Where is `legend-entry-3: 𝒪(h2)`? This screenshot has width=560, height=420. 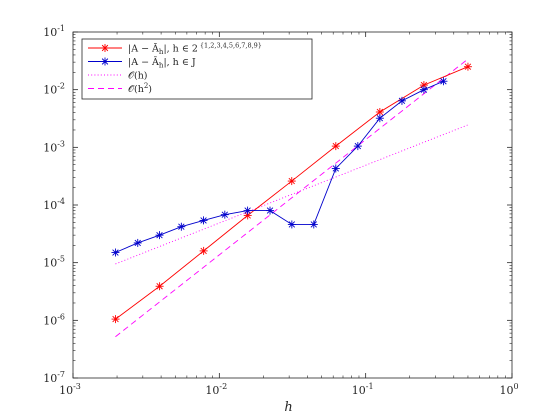
legend-entry-3: 𝒪(h2) is located at coordinates (140, 88).